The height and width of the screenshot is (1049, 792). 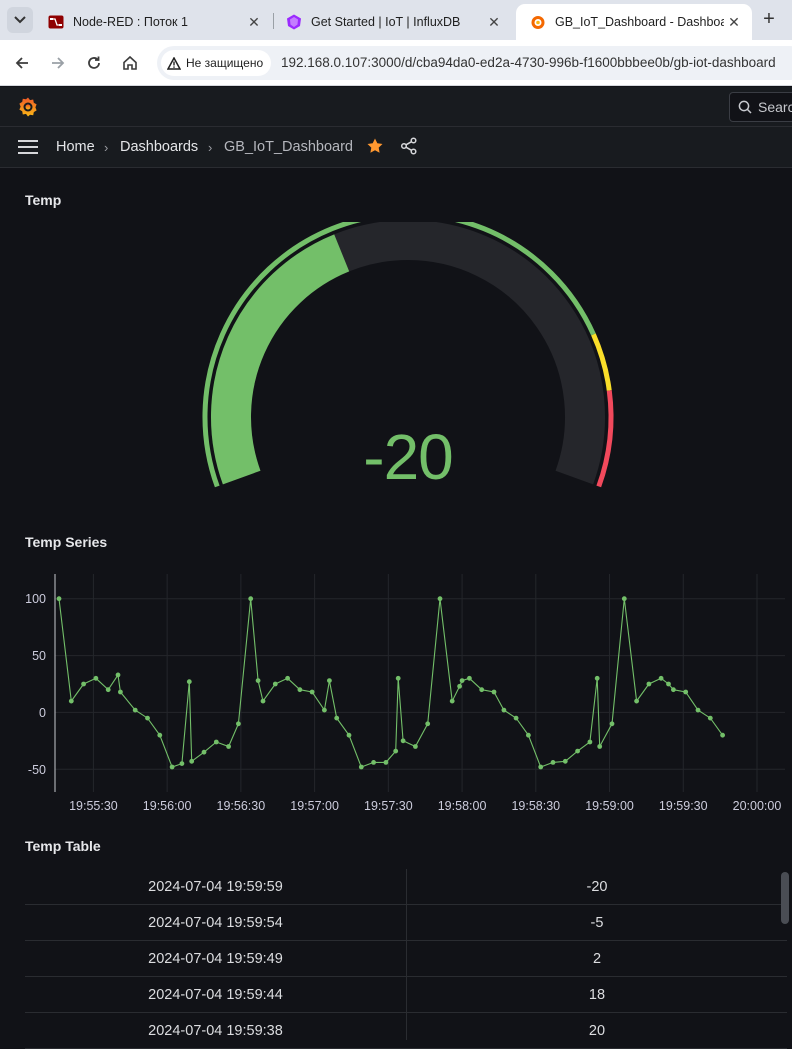 What do you see at coordinates (216, 63) in the screenshot?
I see `security-indicator: Не защищено` at bounding box center [216, 63].